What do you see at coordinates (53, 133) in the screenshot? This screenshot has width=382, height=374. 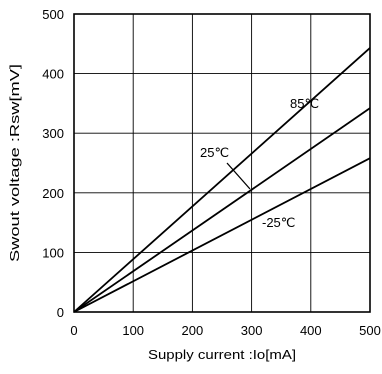 I see `y-tick-label: 300` at bounding box center [53, 133].